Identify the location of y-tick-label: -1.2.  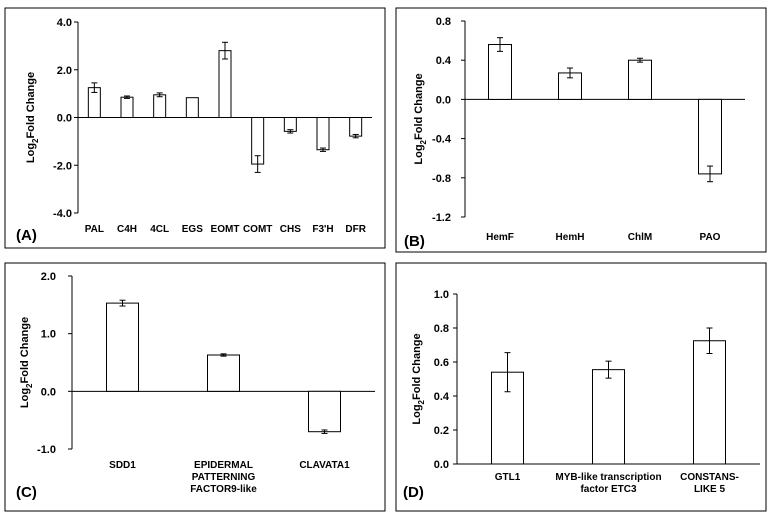
(441, 218).